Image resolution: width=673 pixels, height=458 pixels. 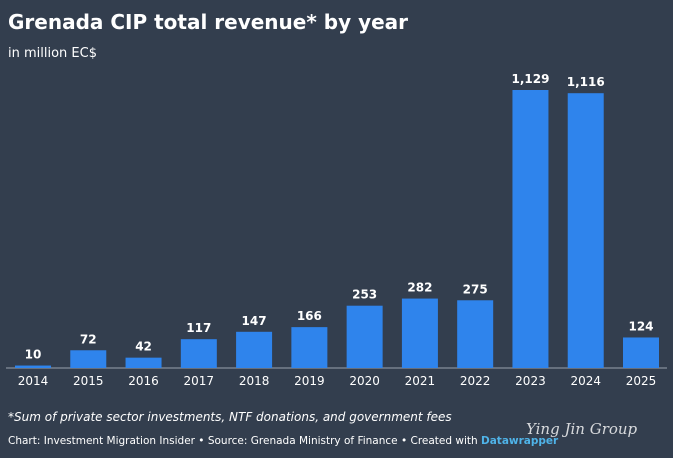 What do you see at coordinates (585, 381) in the screenshot?
I see `x-tick-label: 2024` at bounding box center [585, 381].